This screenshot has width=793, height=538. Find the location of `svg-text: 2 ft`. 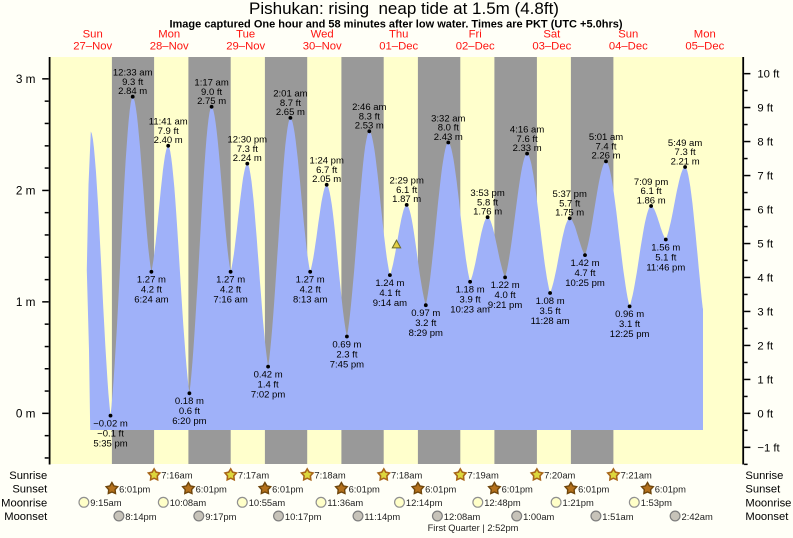

svg-text: 2 ft is located at coordinates (765, 346).